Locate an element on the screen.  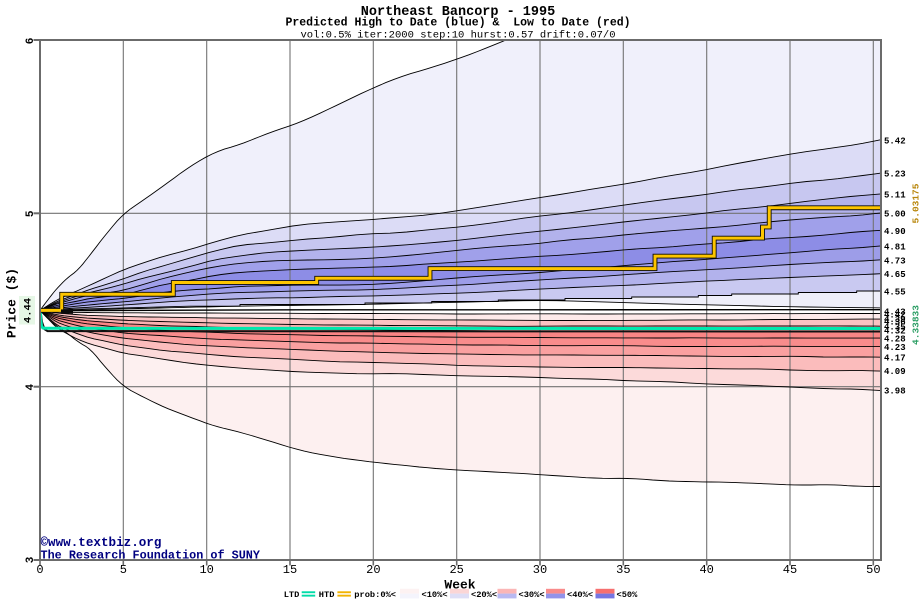
svg-text: 4.39 is located at coordinates (895, 320).